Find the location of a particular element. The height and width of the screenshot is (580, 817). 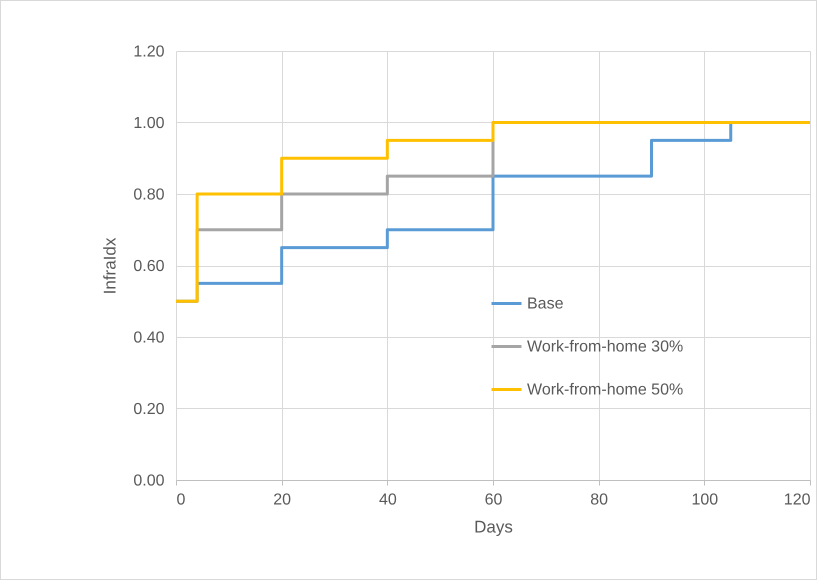

y-tick-label: 0.00 is located at coordinates (149, 481).